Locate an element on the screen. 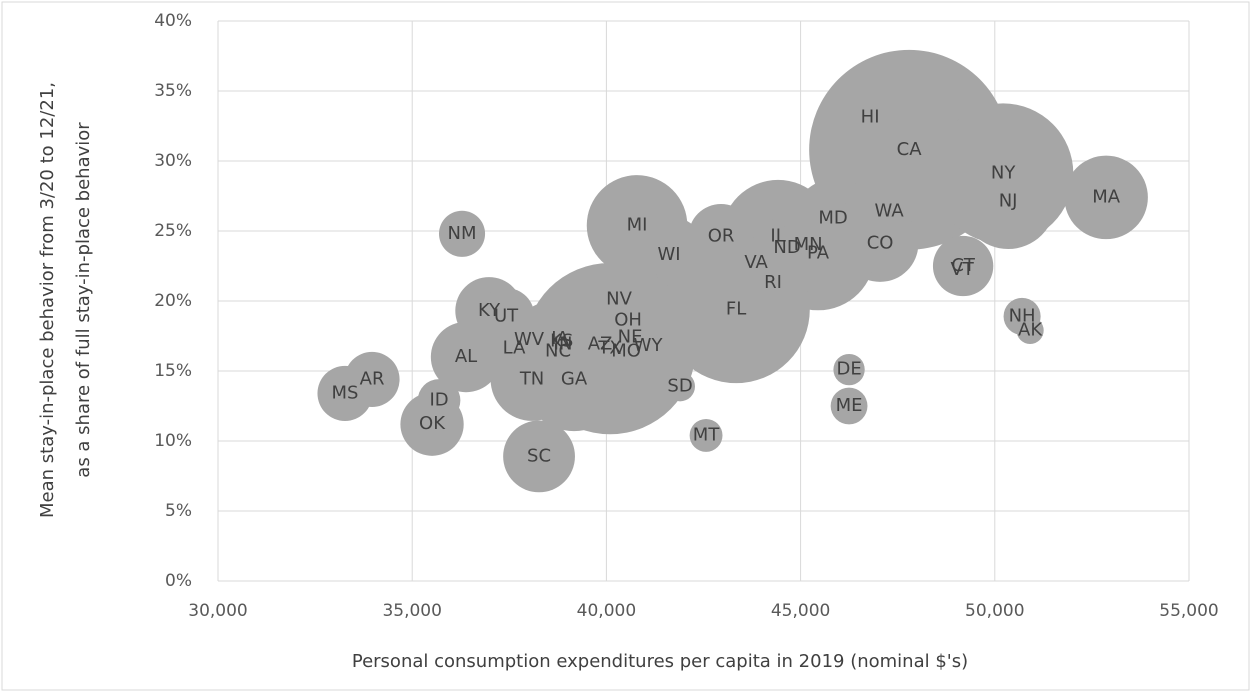  data-label: VA is located at coordinates (756, 262).